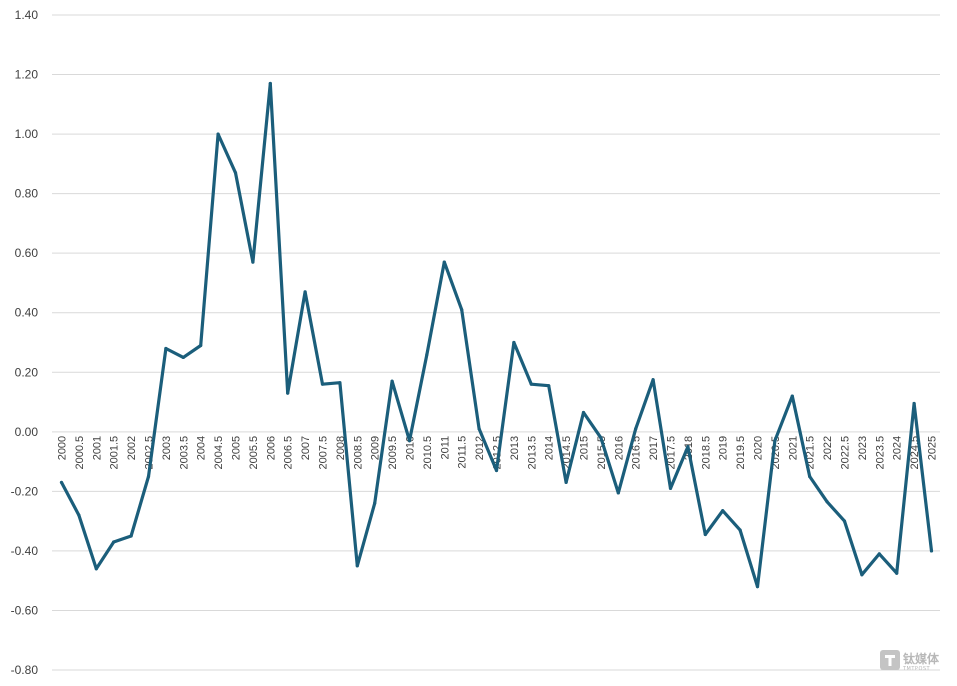 Image resolution: width=957 pixels, height=686 pixels. I want to click on tmtpost-logo-glyph, so click(890, 660).